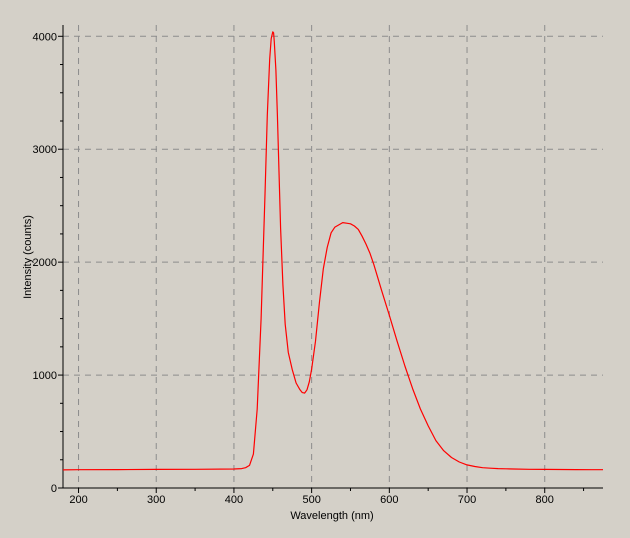 The width and height of the screenshot is (630, 538). Describe the element at coordinates (54, 489) in the screenshot. I see `y-tick-label: 0` at that location.